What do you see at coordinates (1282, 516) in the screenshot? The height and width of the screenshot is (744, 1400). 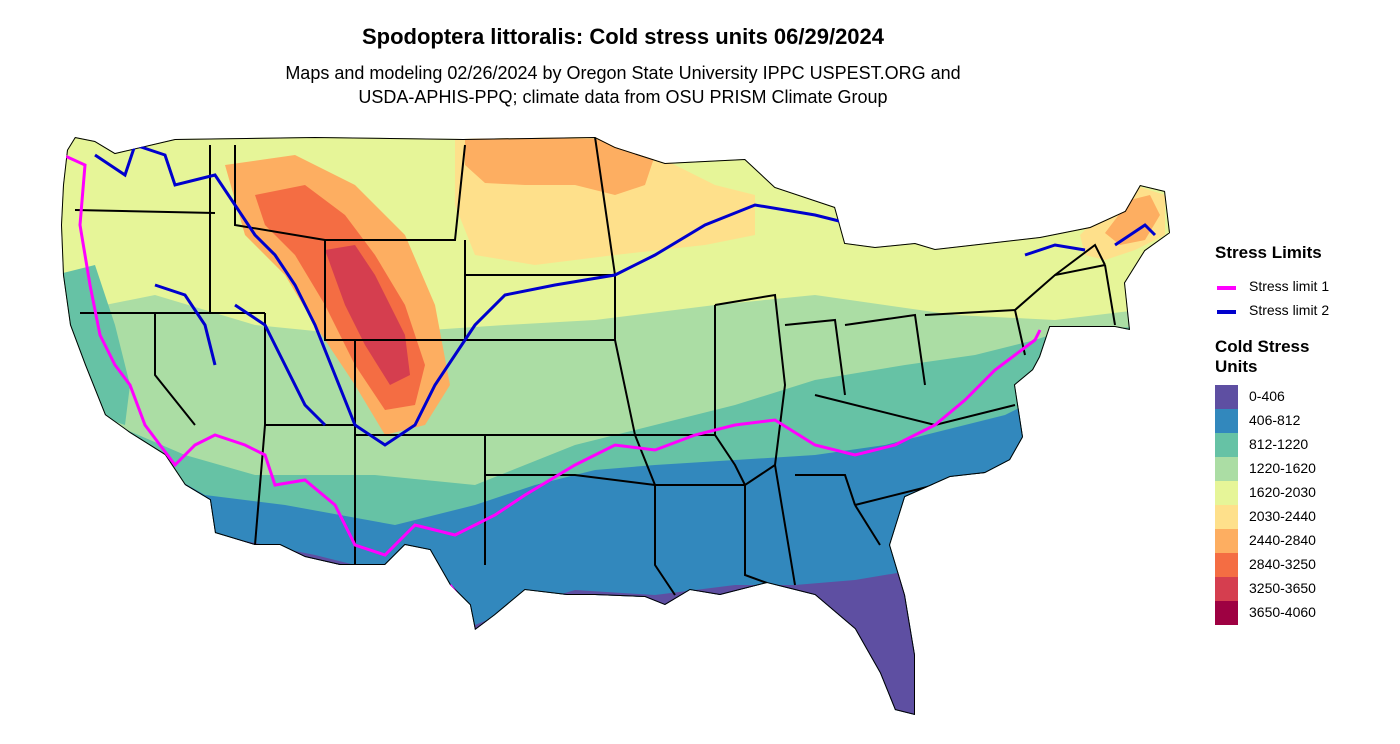 I see `cold-stress-class-label: 2030-2440` at bounding box center [1282, 516].